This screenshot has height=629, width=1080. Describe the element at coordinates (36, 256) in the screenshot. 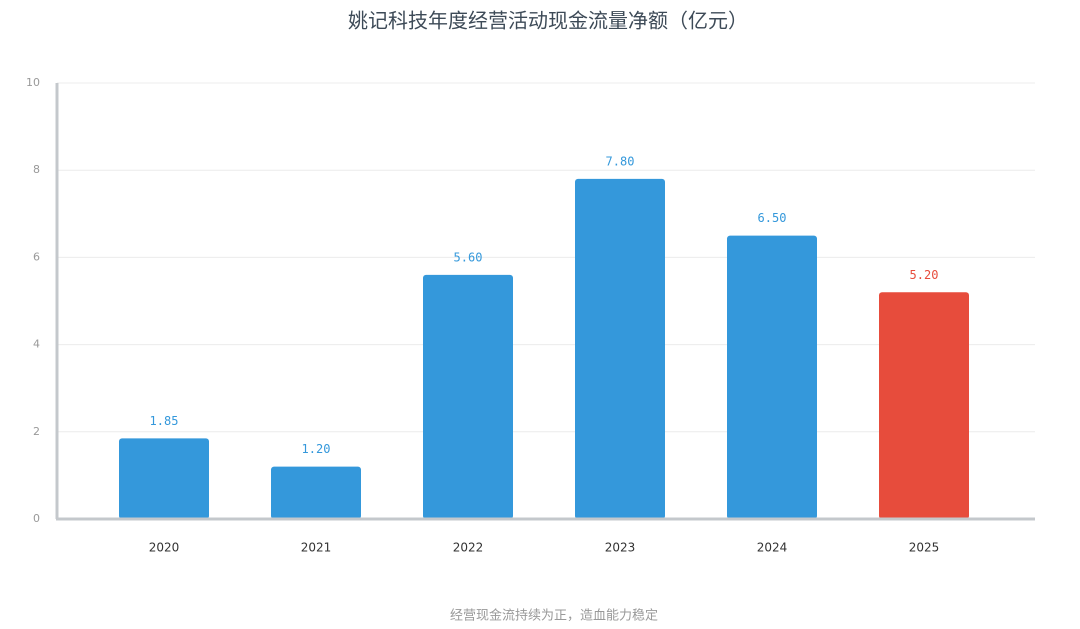

I see `y-tick-label: 6` at that location.